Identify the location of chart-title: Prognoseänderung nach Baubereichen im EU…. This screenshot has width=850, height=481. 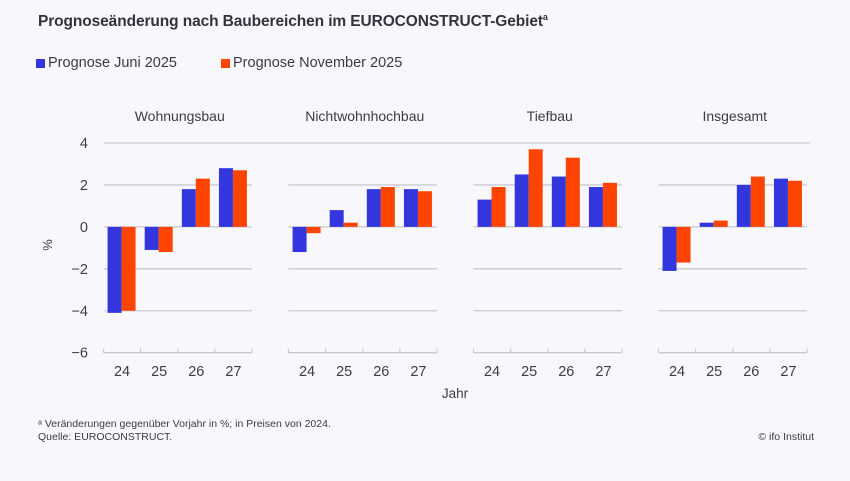
(293, 21).